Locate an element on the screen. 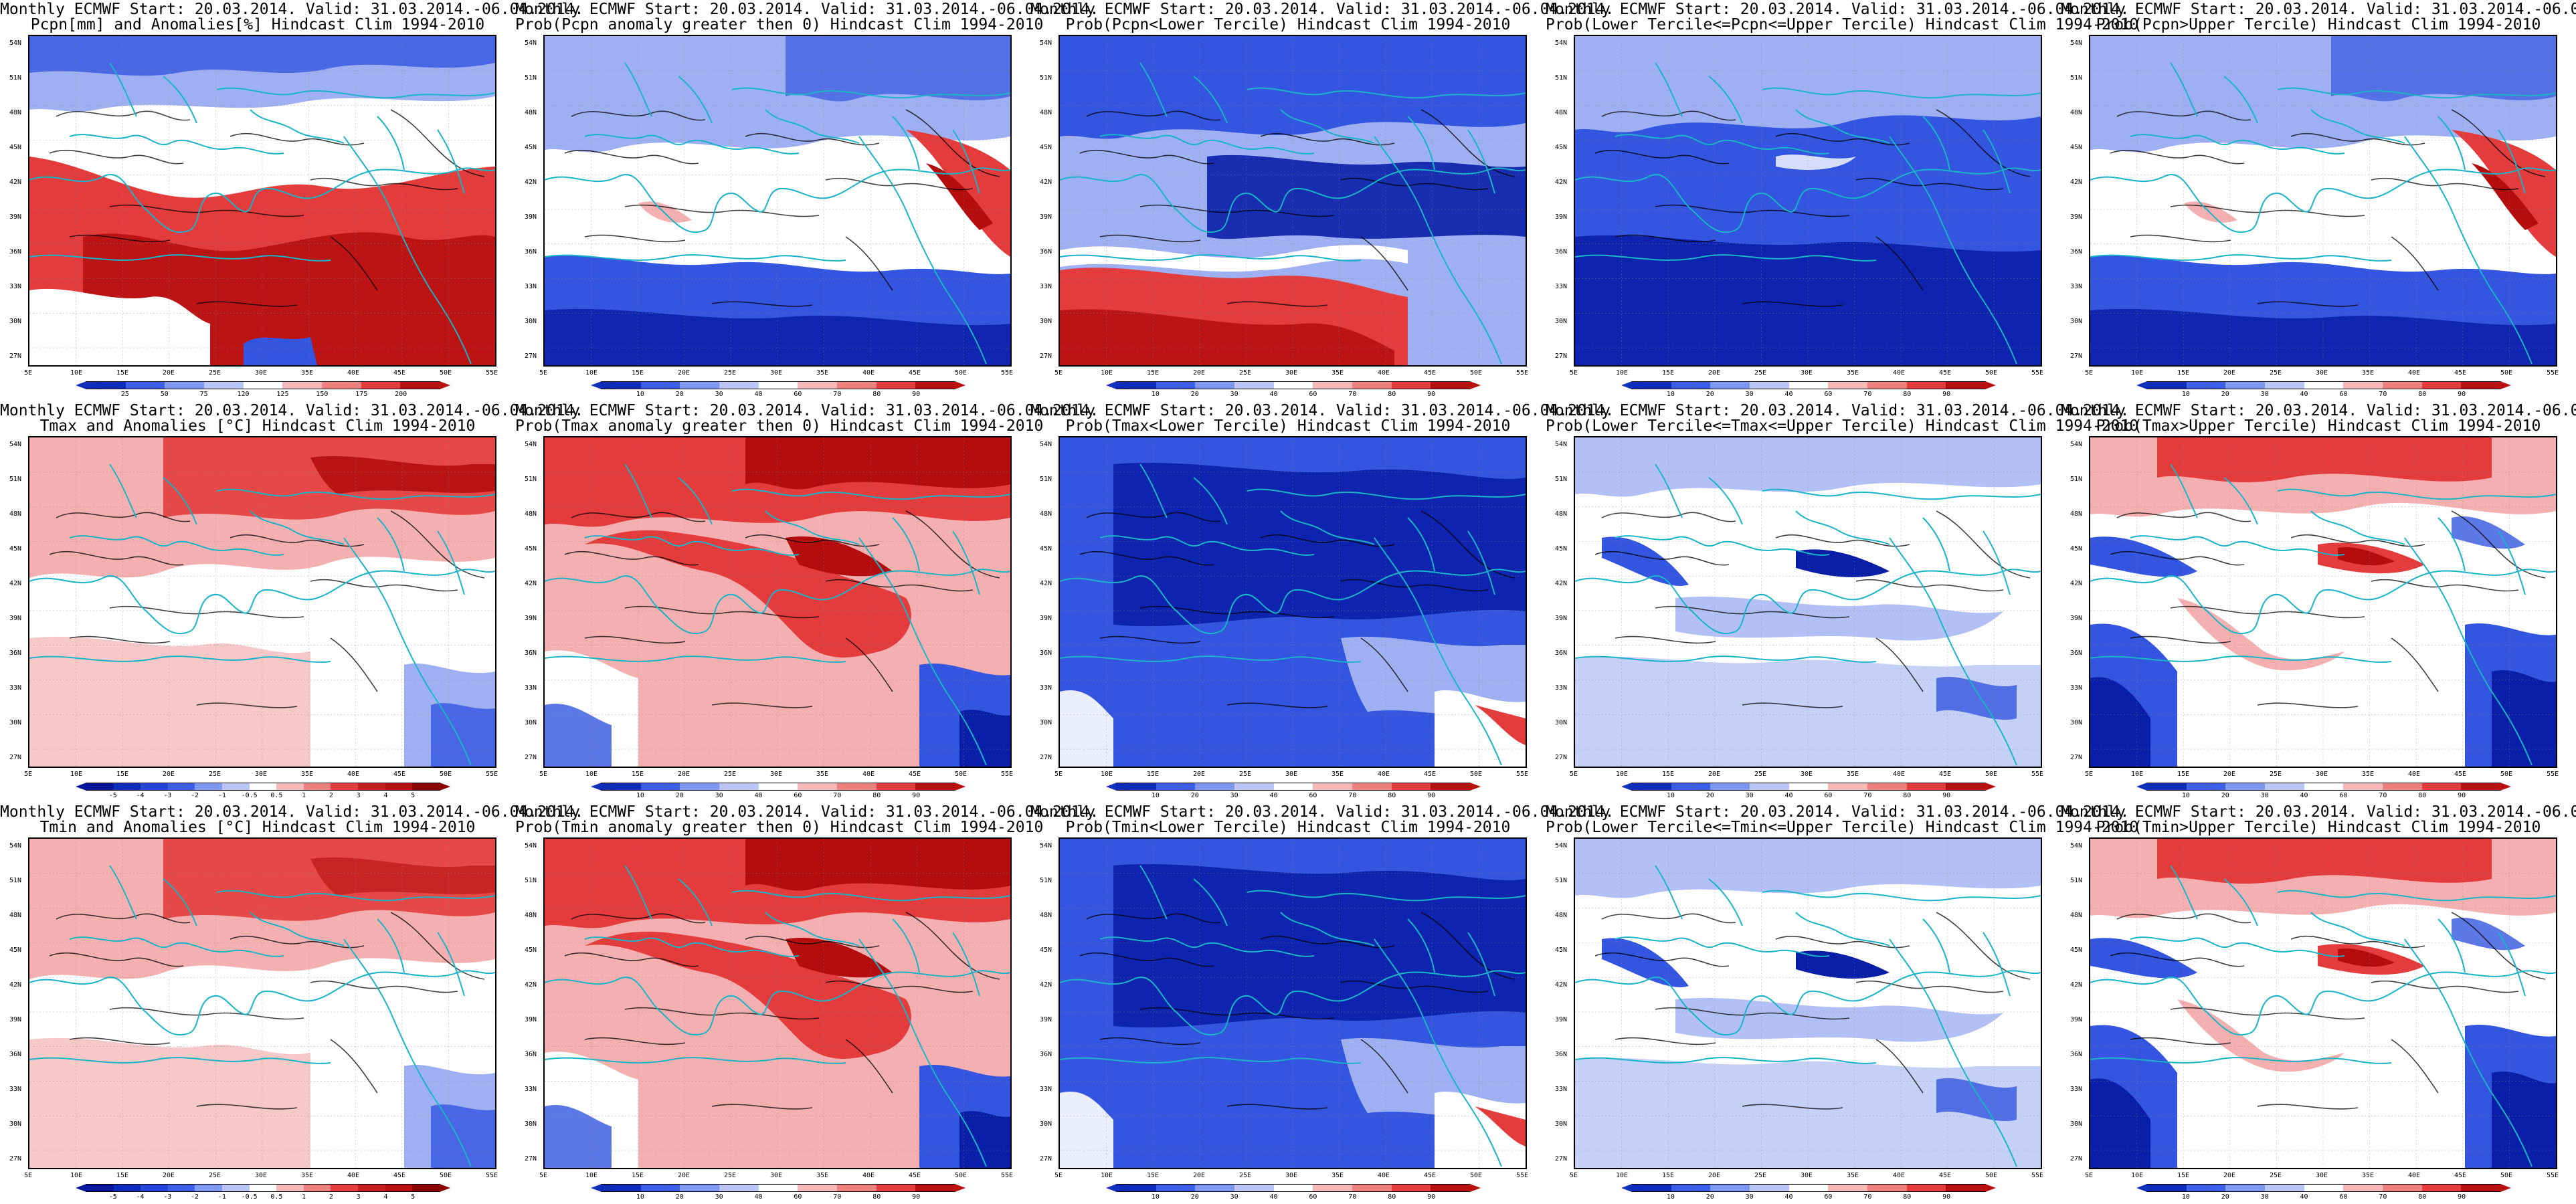 The height and width of the screenshot is (1204, 2576). lat-label: 51N is located at coordinates (1046, 880).